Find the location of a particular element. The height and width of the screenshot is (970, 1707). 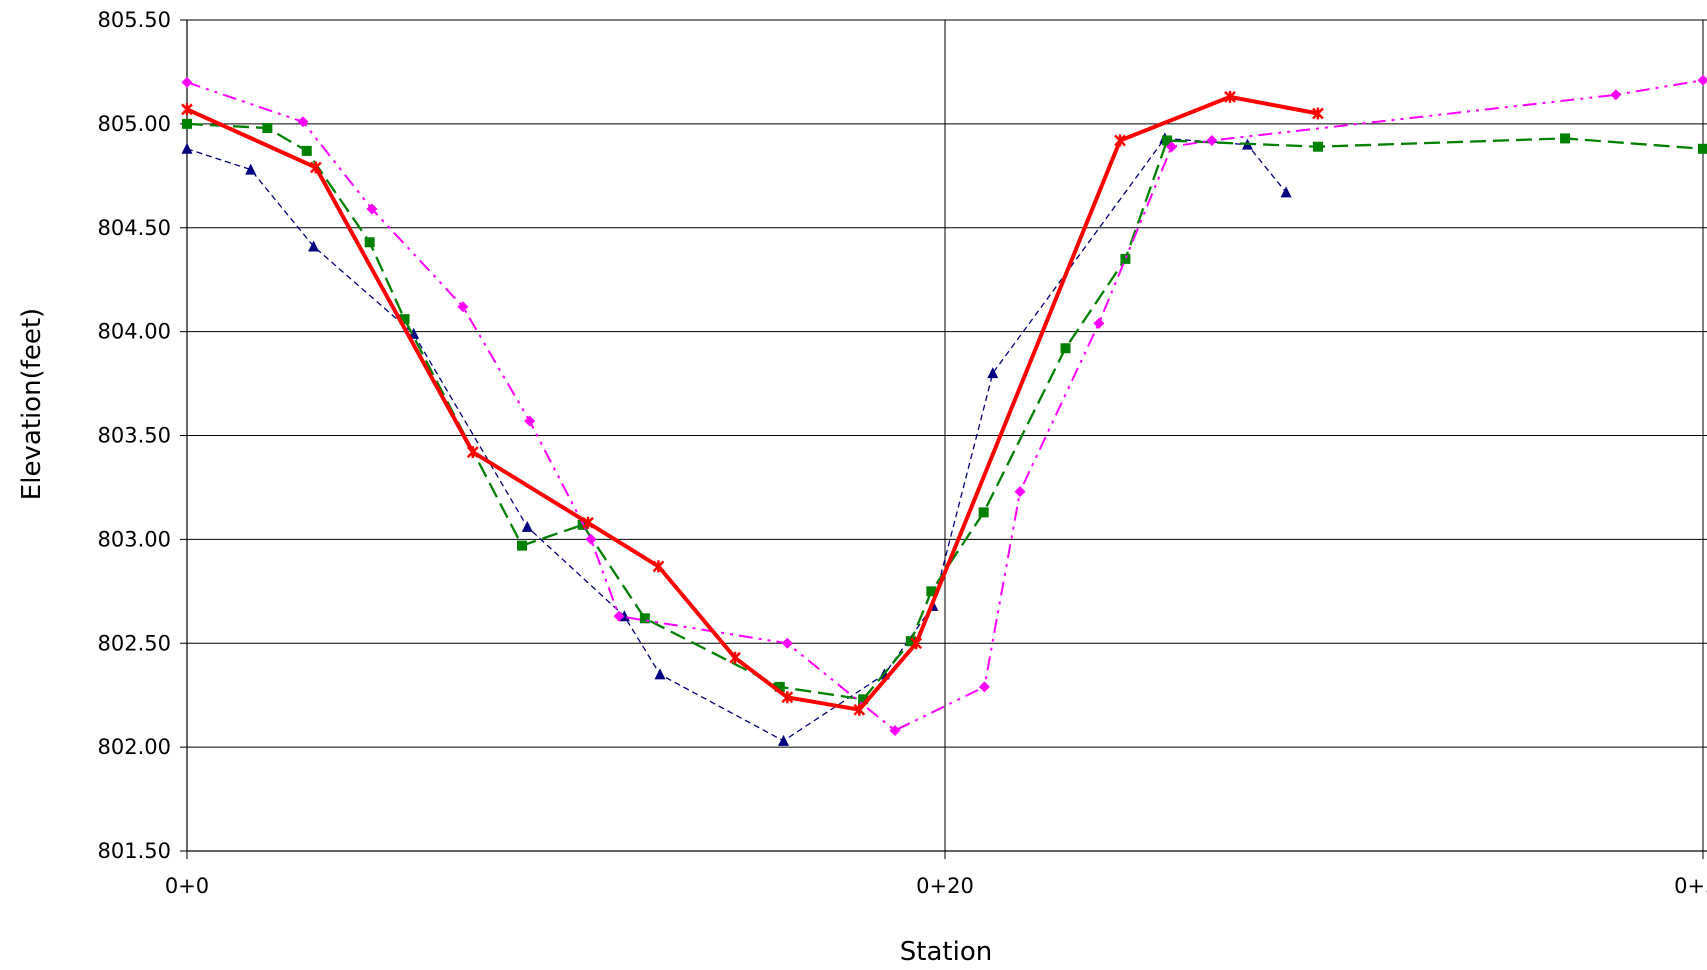

y-tick-label: 801.50 is located at coordinates (134, 851).